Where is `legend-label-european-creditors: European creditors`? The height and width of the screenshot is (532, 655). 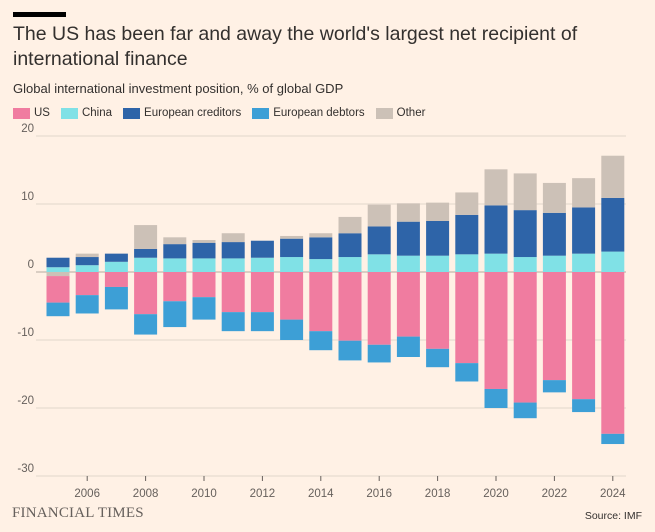 legend-label-european-creditors: European creditors is located at coordinates (193, 113).